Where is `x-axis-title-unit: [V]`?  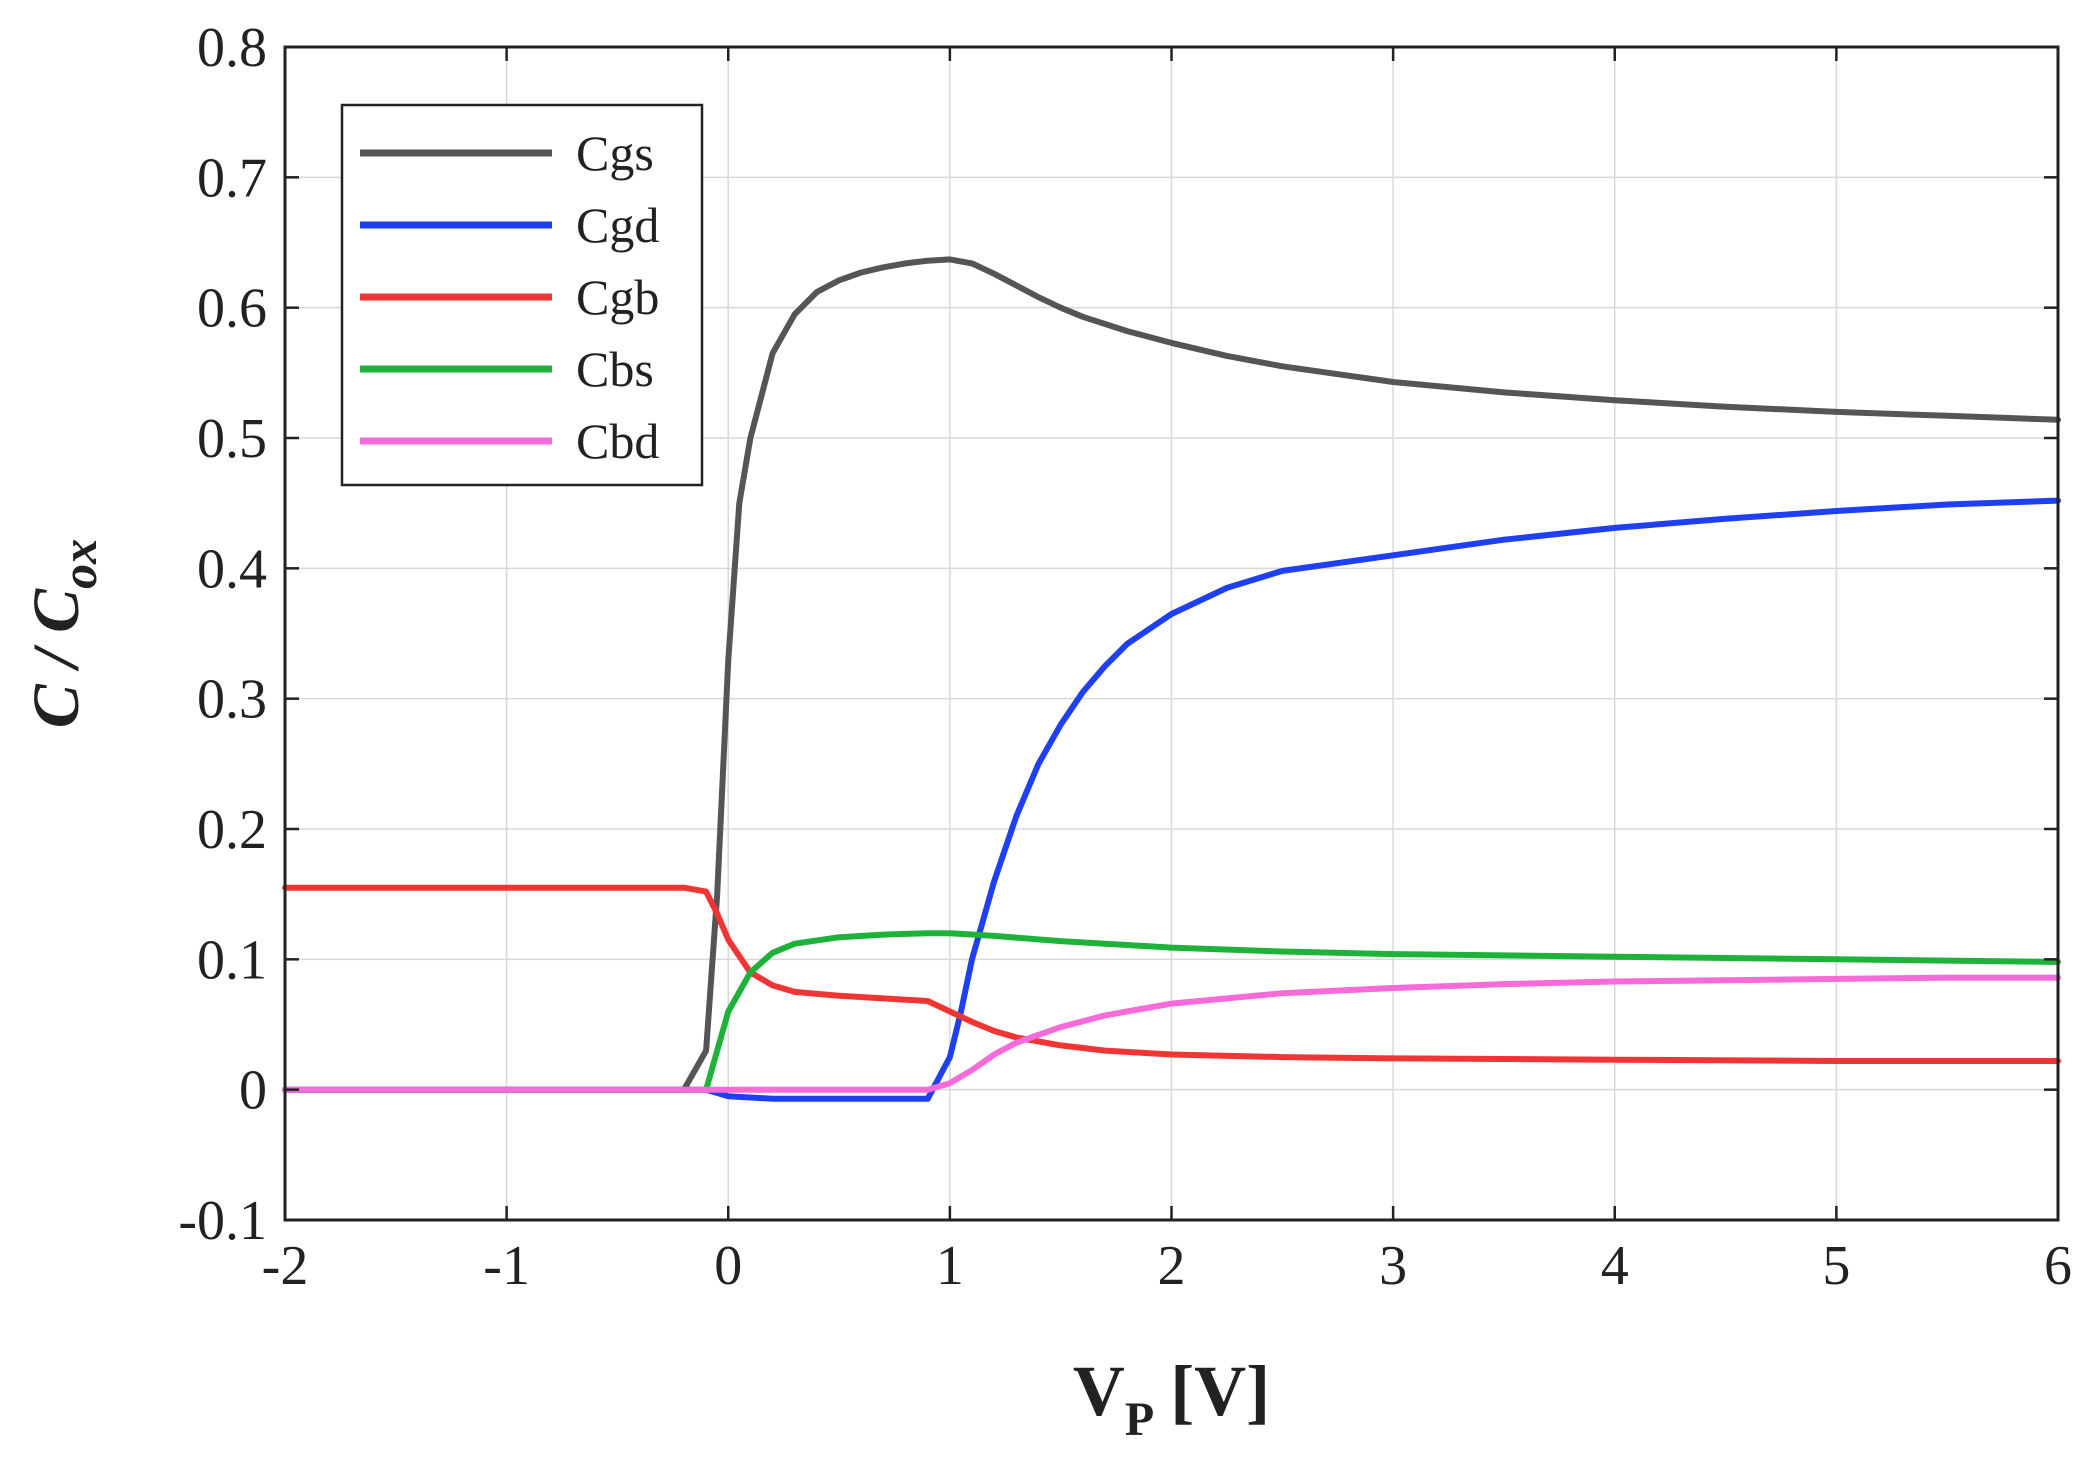
x-axis-title-unit: [V] is located at coordinates (1220, 1391).